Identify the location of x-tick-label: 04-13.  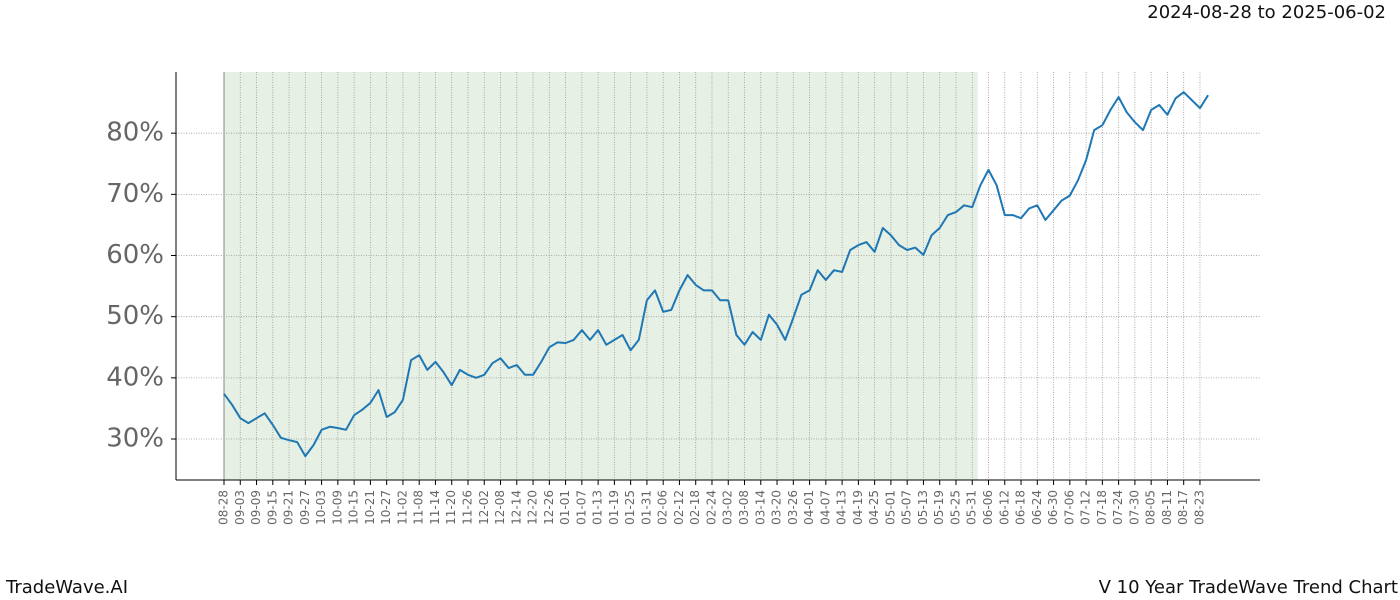
(842, 507).